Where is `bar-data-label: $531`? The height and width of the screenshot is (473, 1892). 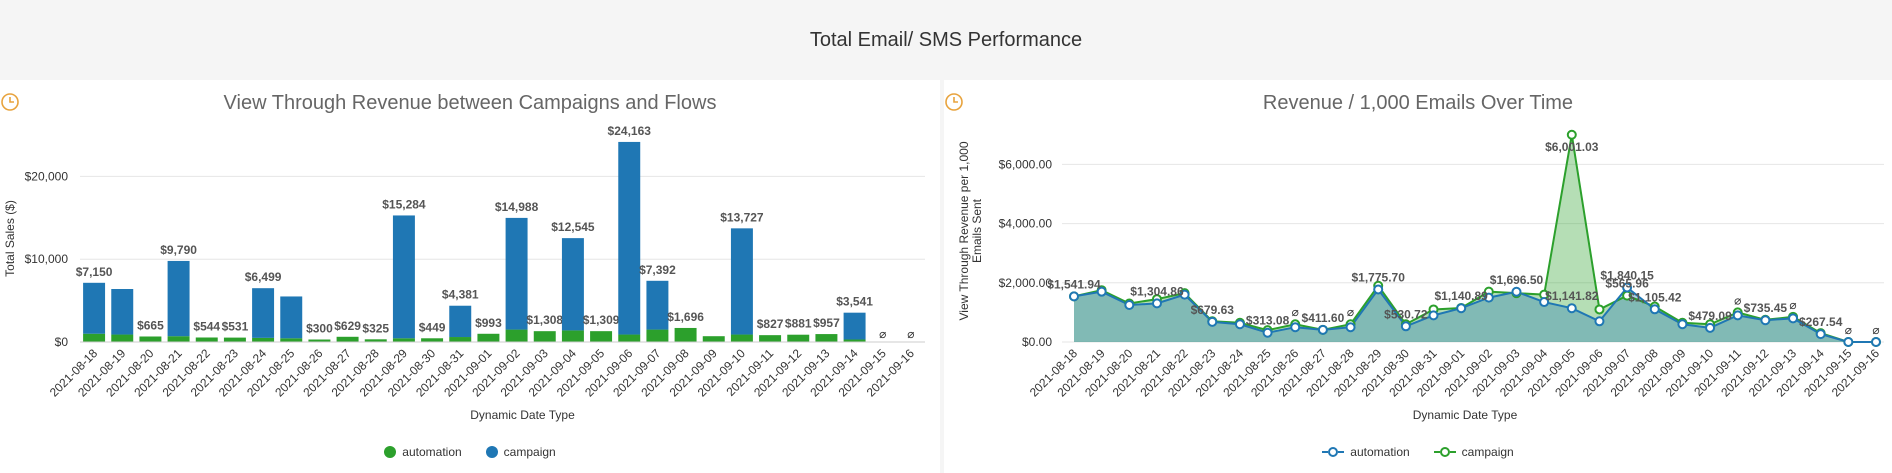
bar-data-label: $531 is located at coordinates (235, 327).